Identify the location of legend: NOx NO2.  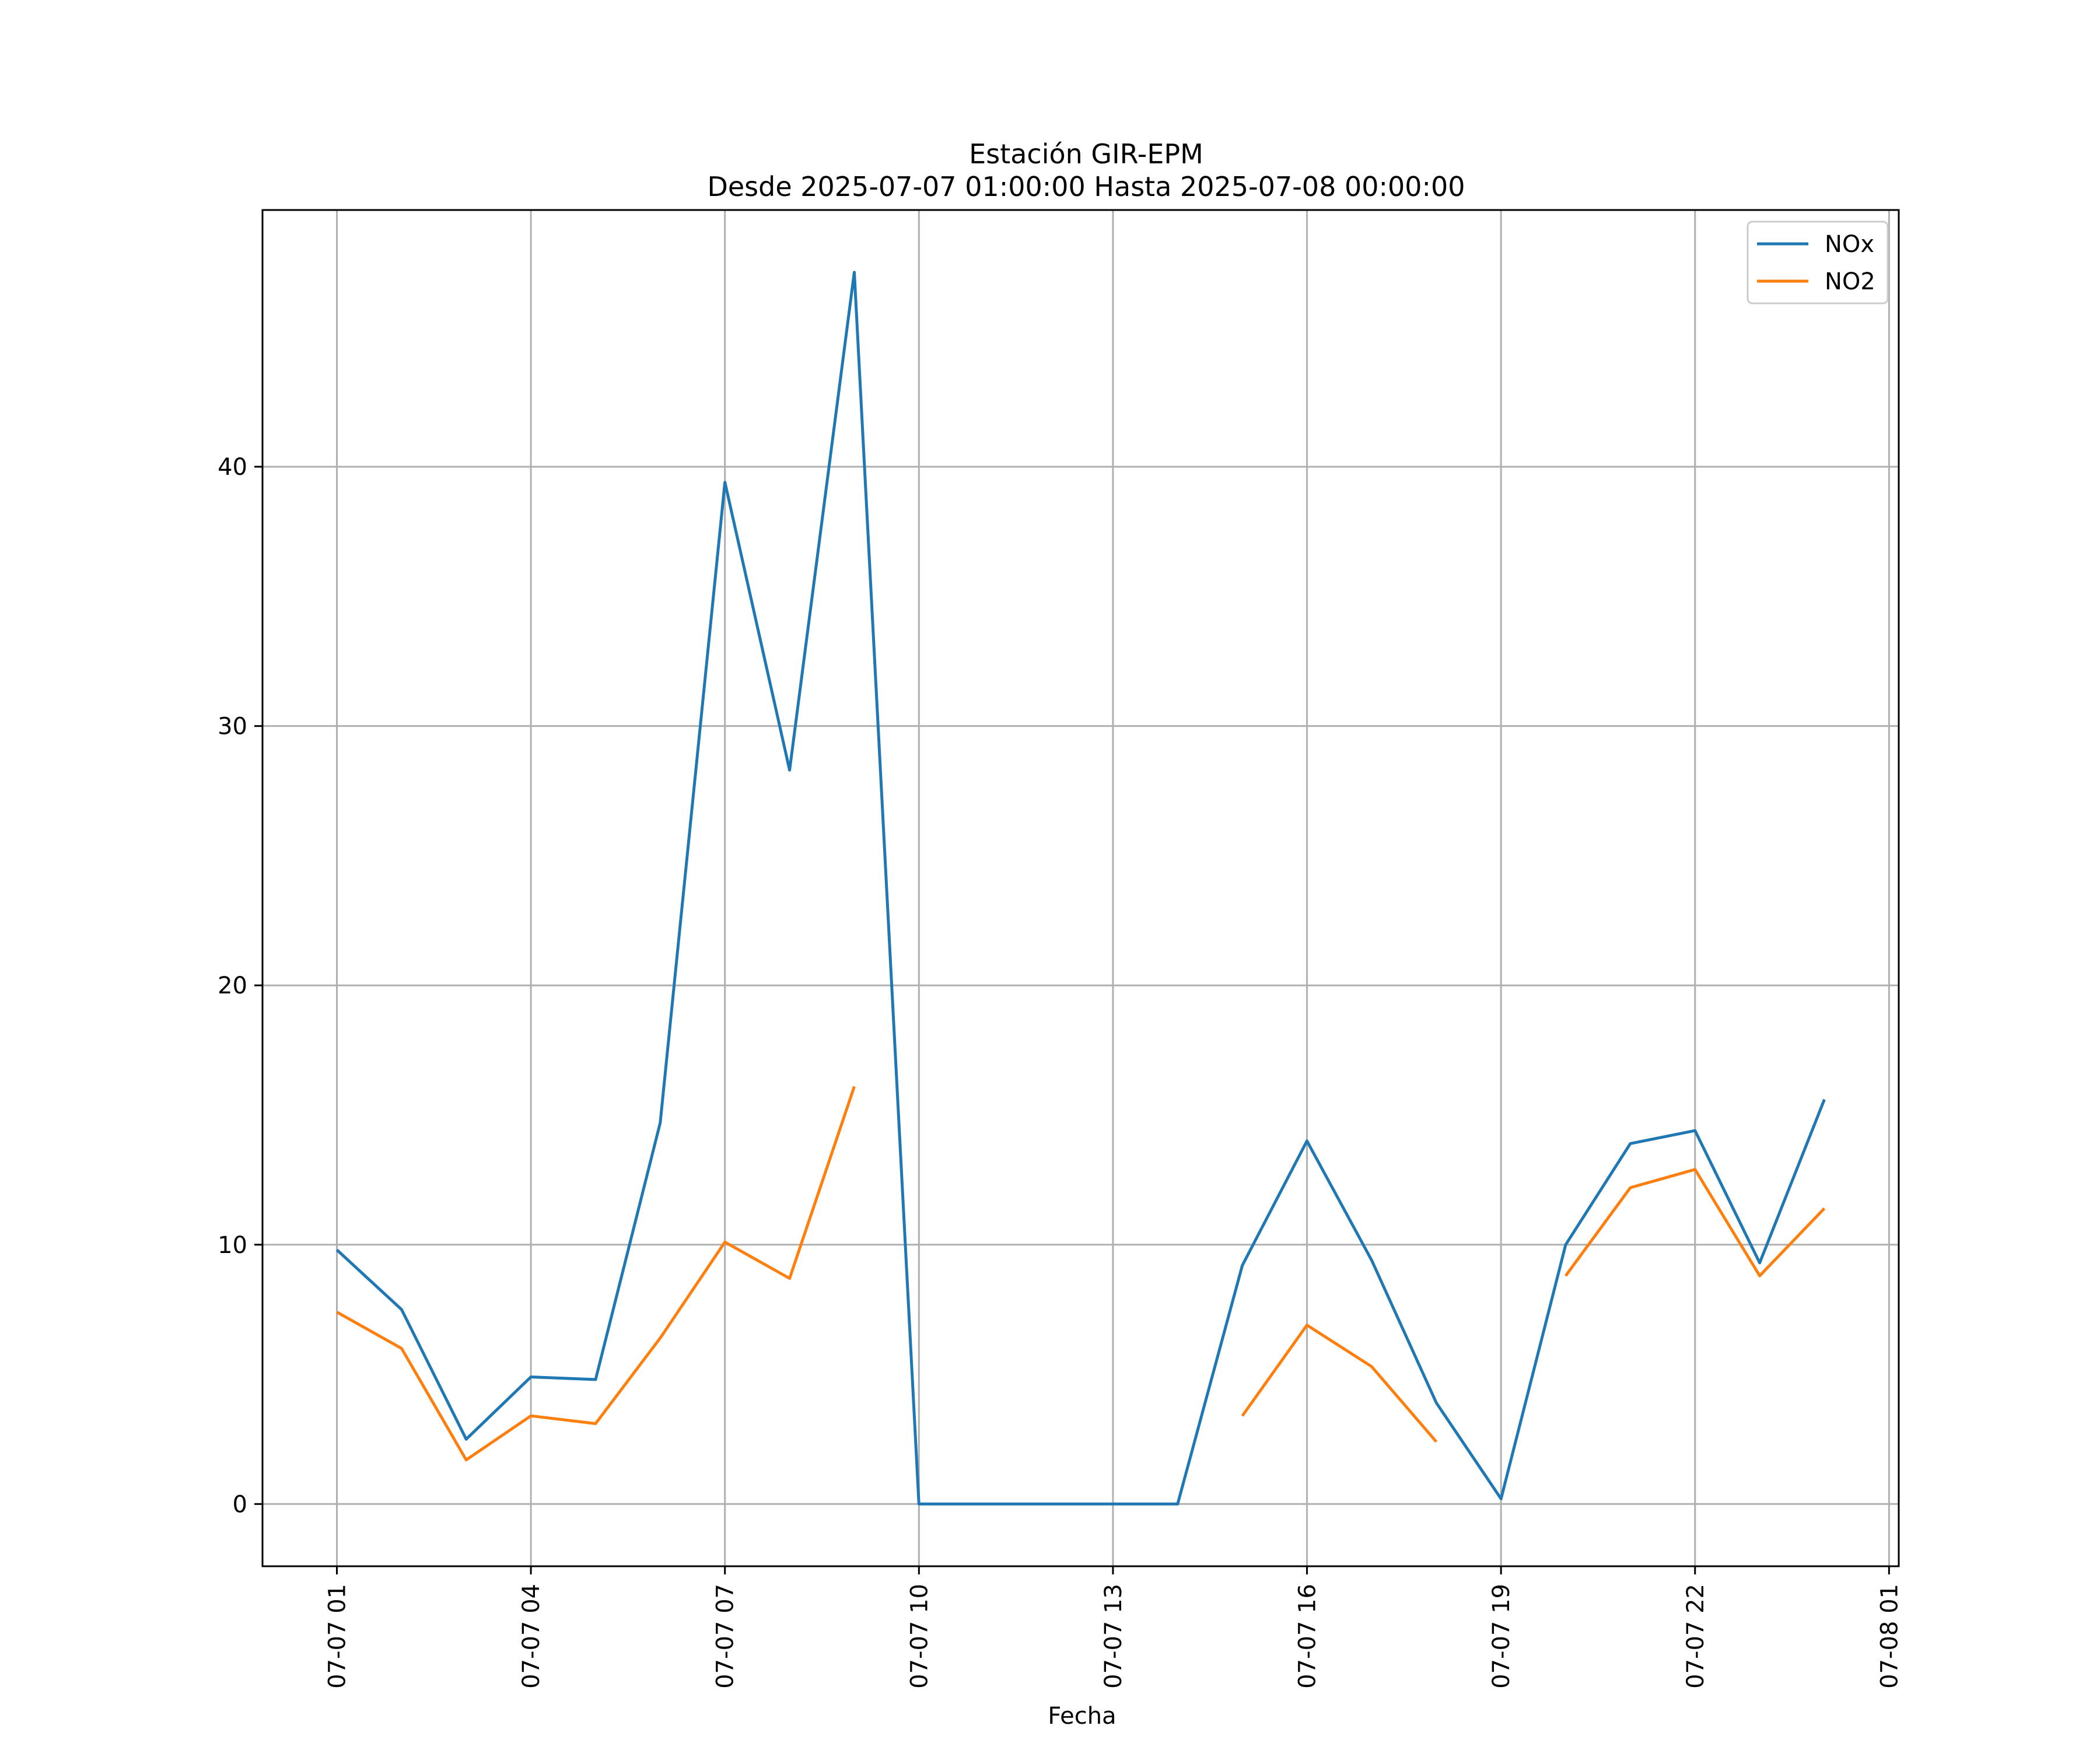
(1817, 262).